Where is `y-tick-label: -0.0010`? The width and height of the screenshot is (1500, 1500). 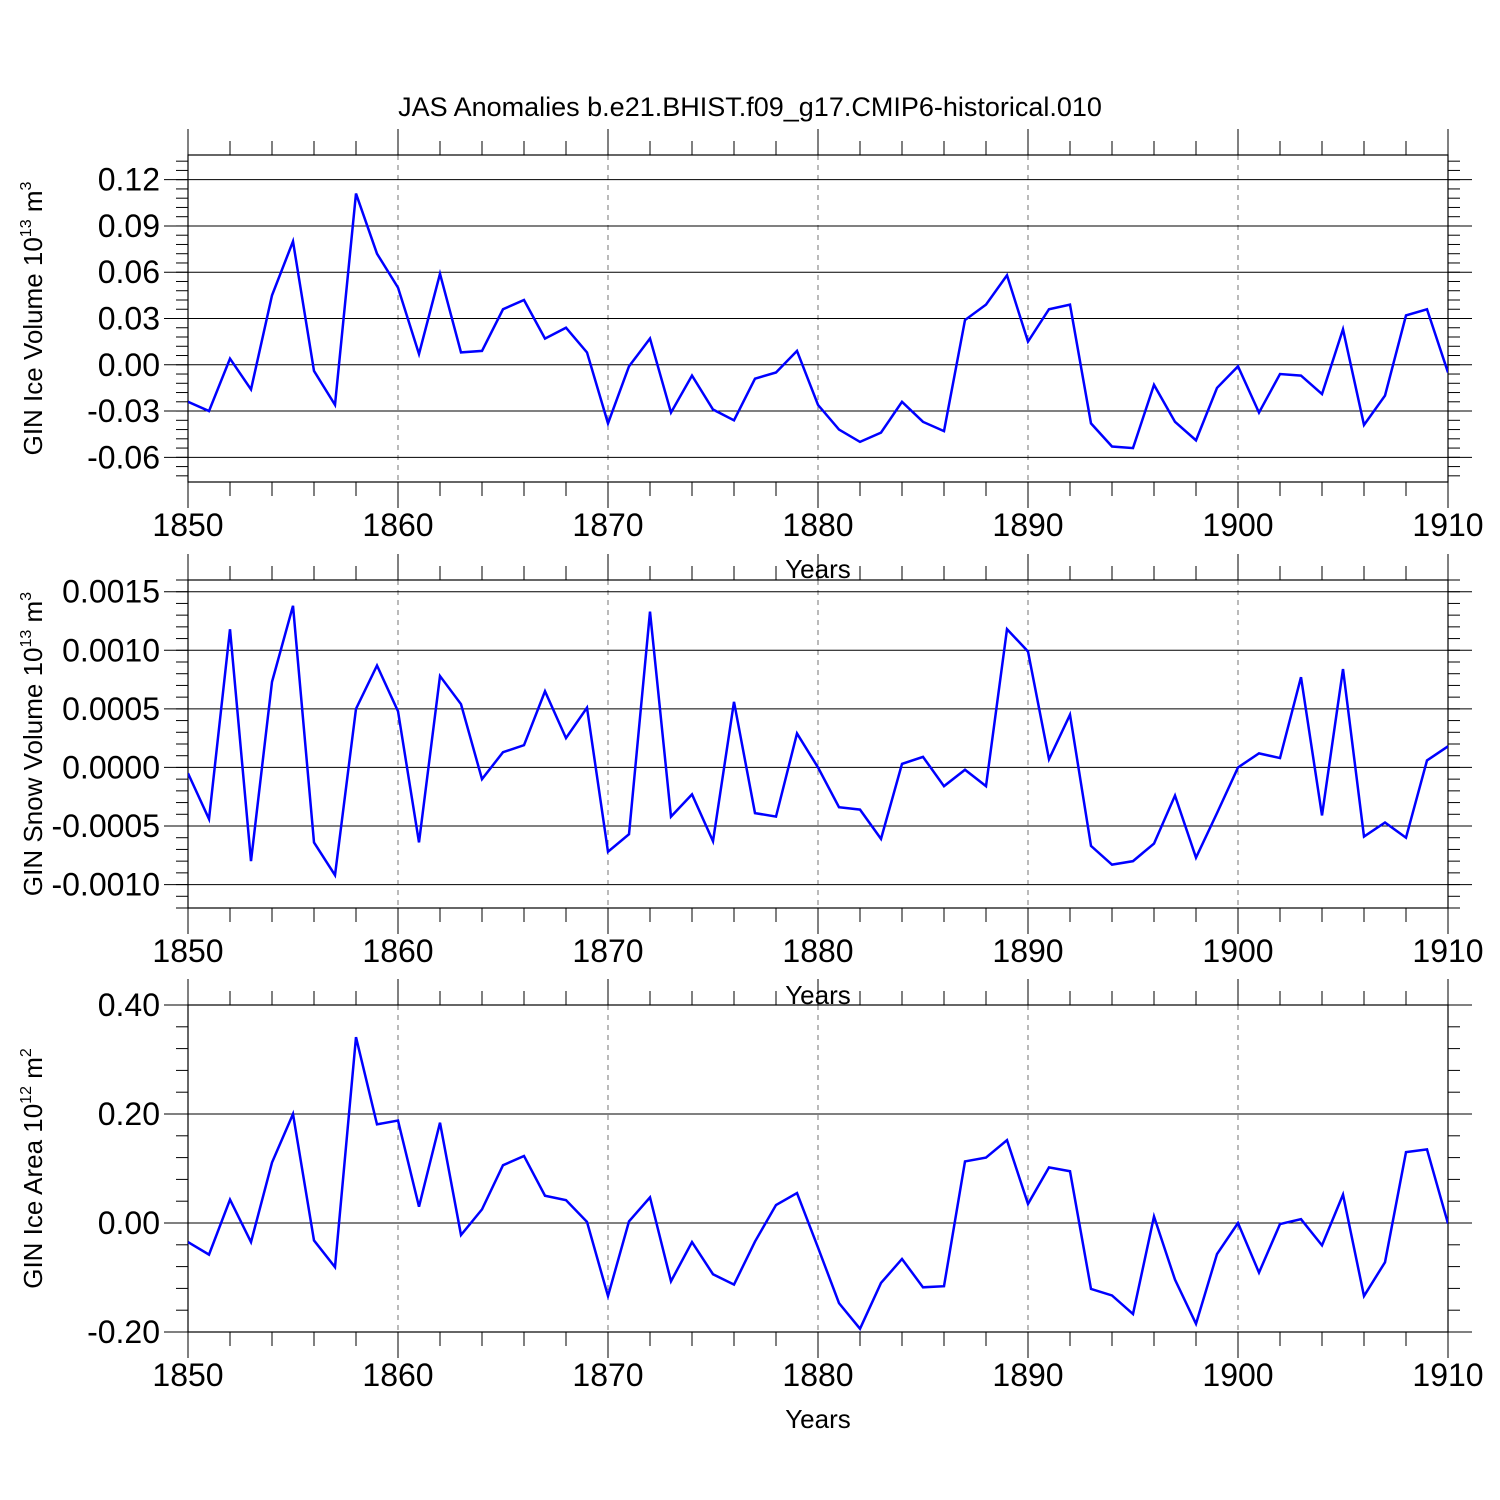 y-tick-label: -0.0010 is located at coordinates (105, 885).